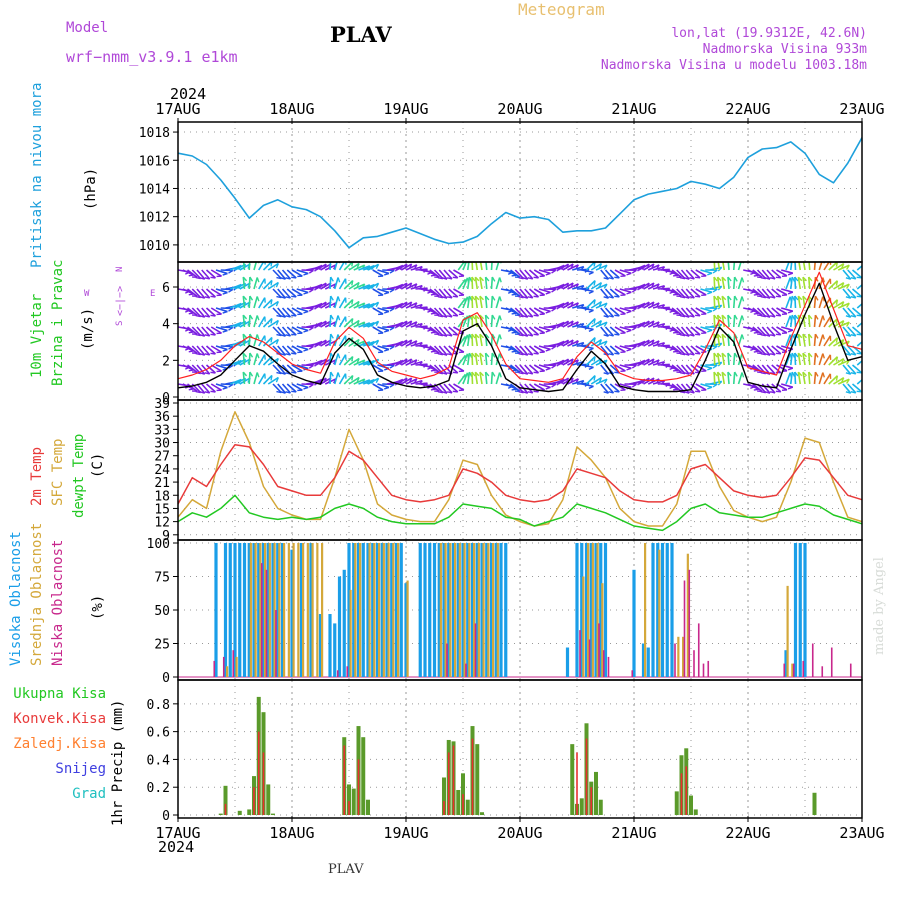  I want to click on y-tick-label: 2, so click(166, 361).